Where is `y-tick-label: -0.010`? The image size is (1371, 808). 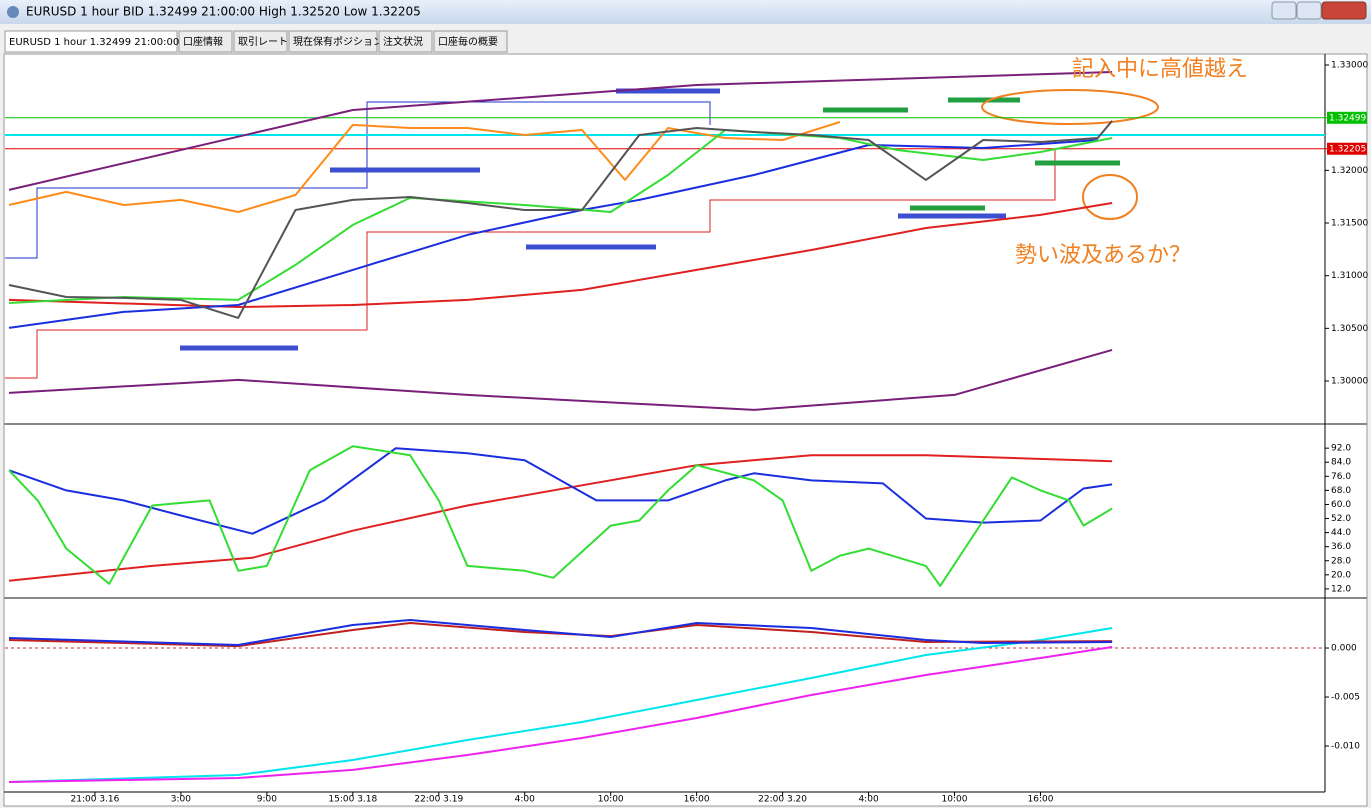
y-tick-label: -0.010 is located at coordinates (1345, 747).